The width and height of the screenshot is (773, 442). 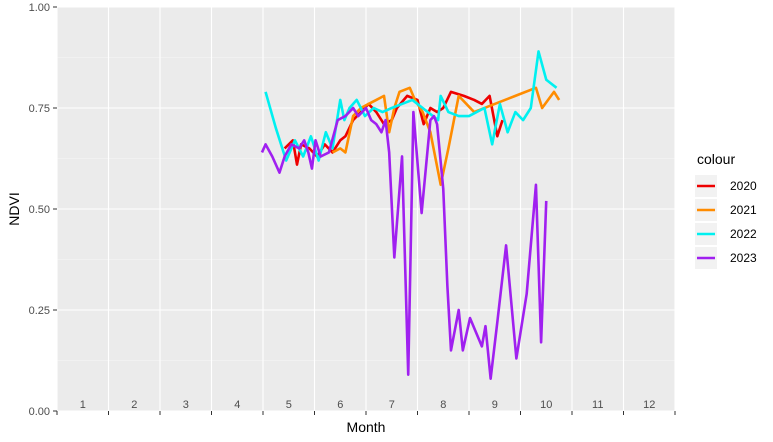 I want to click on x-tick-label: 6, so click(x=340, y=405).